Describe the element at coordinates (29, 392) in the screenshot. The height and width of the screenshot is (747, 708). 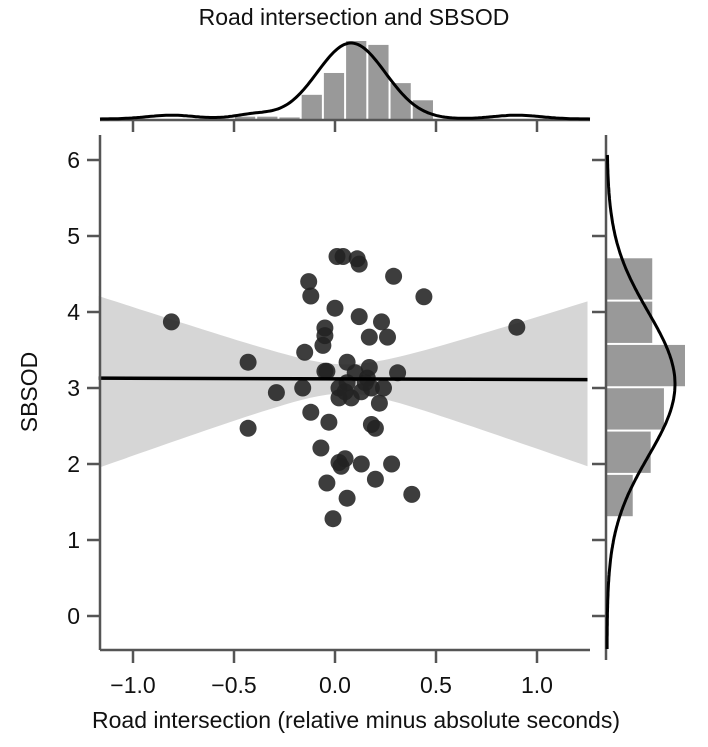
I see `y-axis-label: SBSOD` at that location.